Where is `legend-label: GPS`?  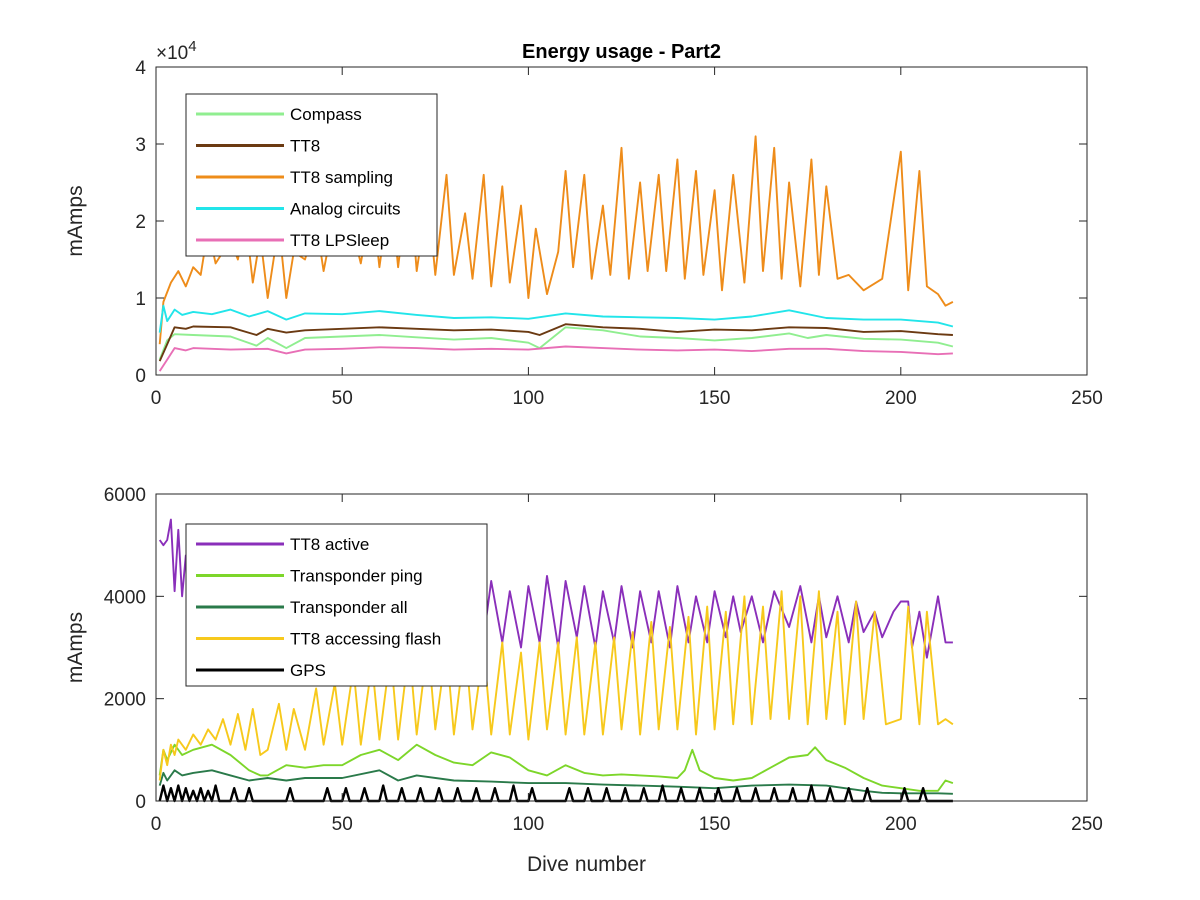
legend-label: GPS is located at coordinates (308, 670).